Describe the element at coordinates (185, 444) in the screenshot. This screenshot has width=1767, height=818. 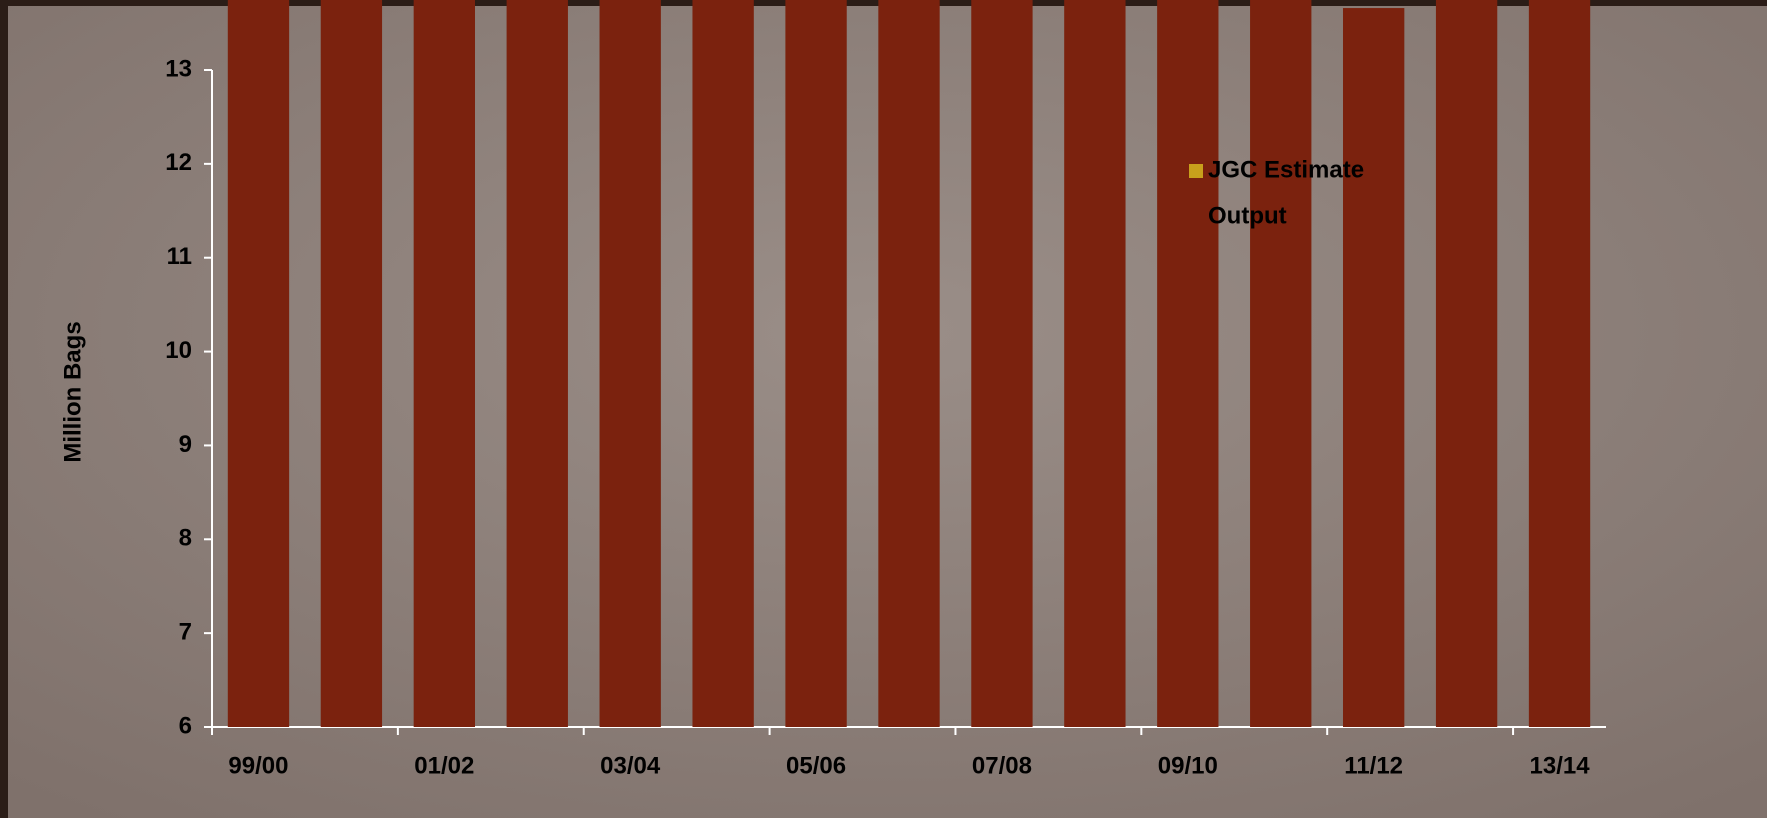
I see `y-tick-label: 9` at that location.